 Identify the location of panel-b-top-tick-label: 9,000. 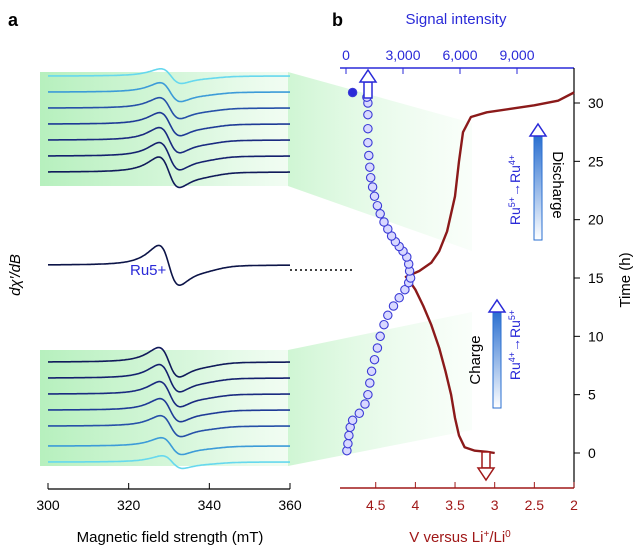
(516, 55).